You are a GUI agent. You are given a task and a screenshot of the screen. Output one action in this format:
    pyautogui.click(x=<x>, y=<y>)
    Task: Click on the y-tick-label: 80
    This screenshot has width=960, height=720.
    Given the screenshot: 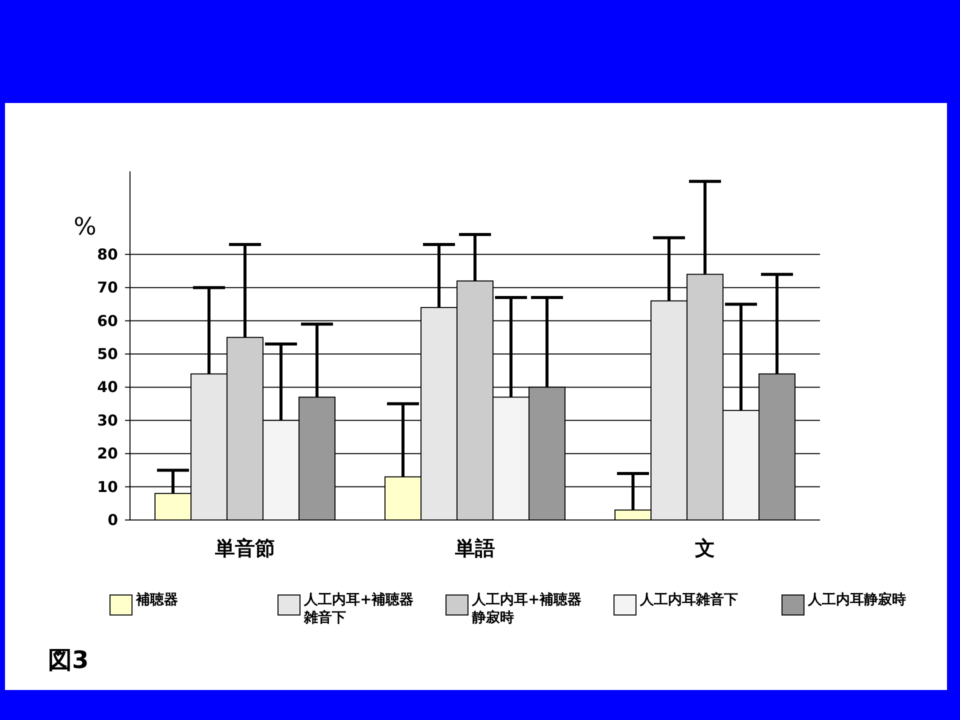 What is the action you would take?
    pyautogui.click(x=107, y=254)
    